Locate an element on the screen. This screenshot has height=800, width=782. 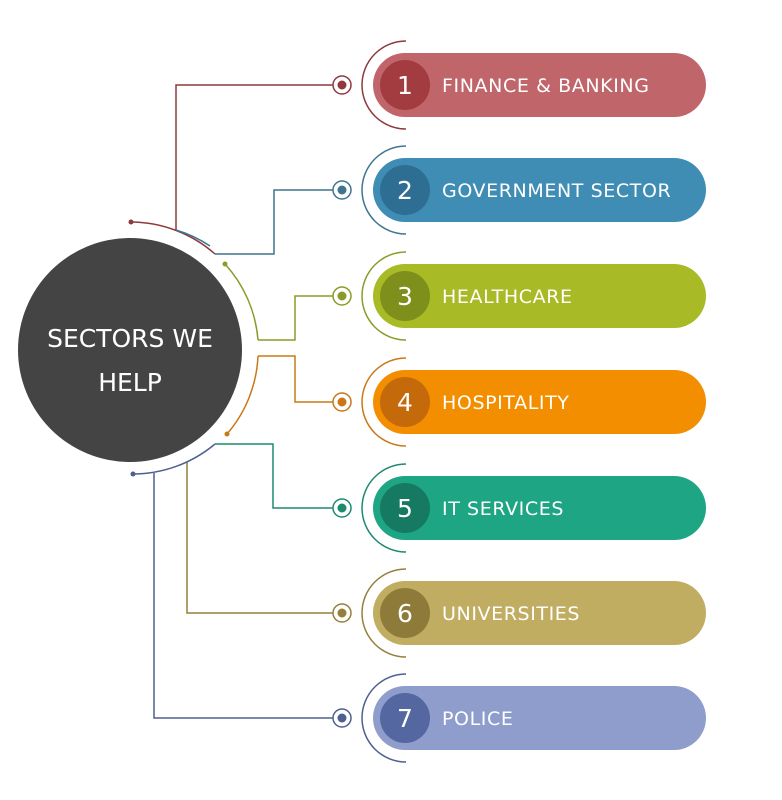
hub: SECTORS WE HELP is located at coordinates (130, 350).